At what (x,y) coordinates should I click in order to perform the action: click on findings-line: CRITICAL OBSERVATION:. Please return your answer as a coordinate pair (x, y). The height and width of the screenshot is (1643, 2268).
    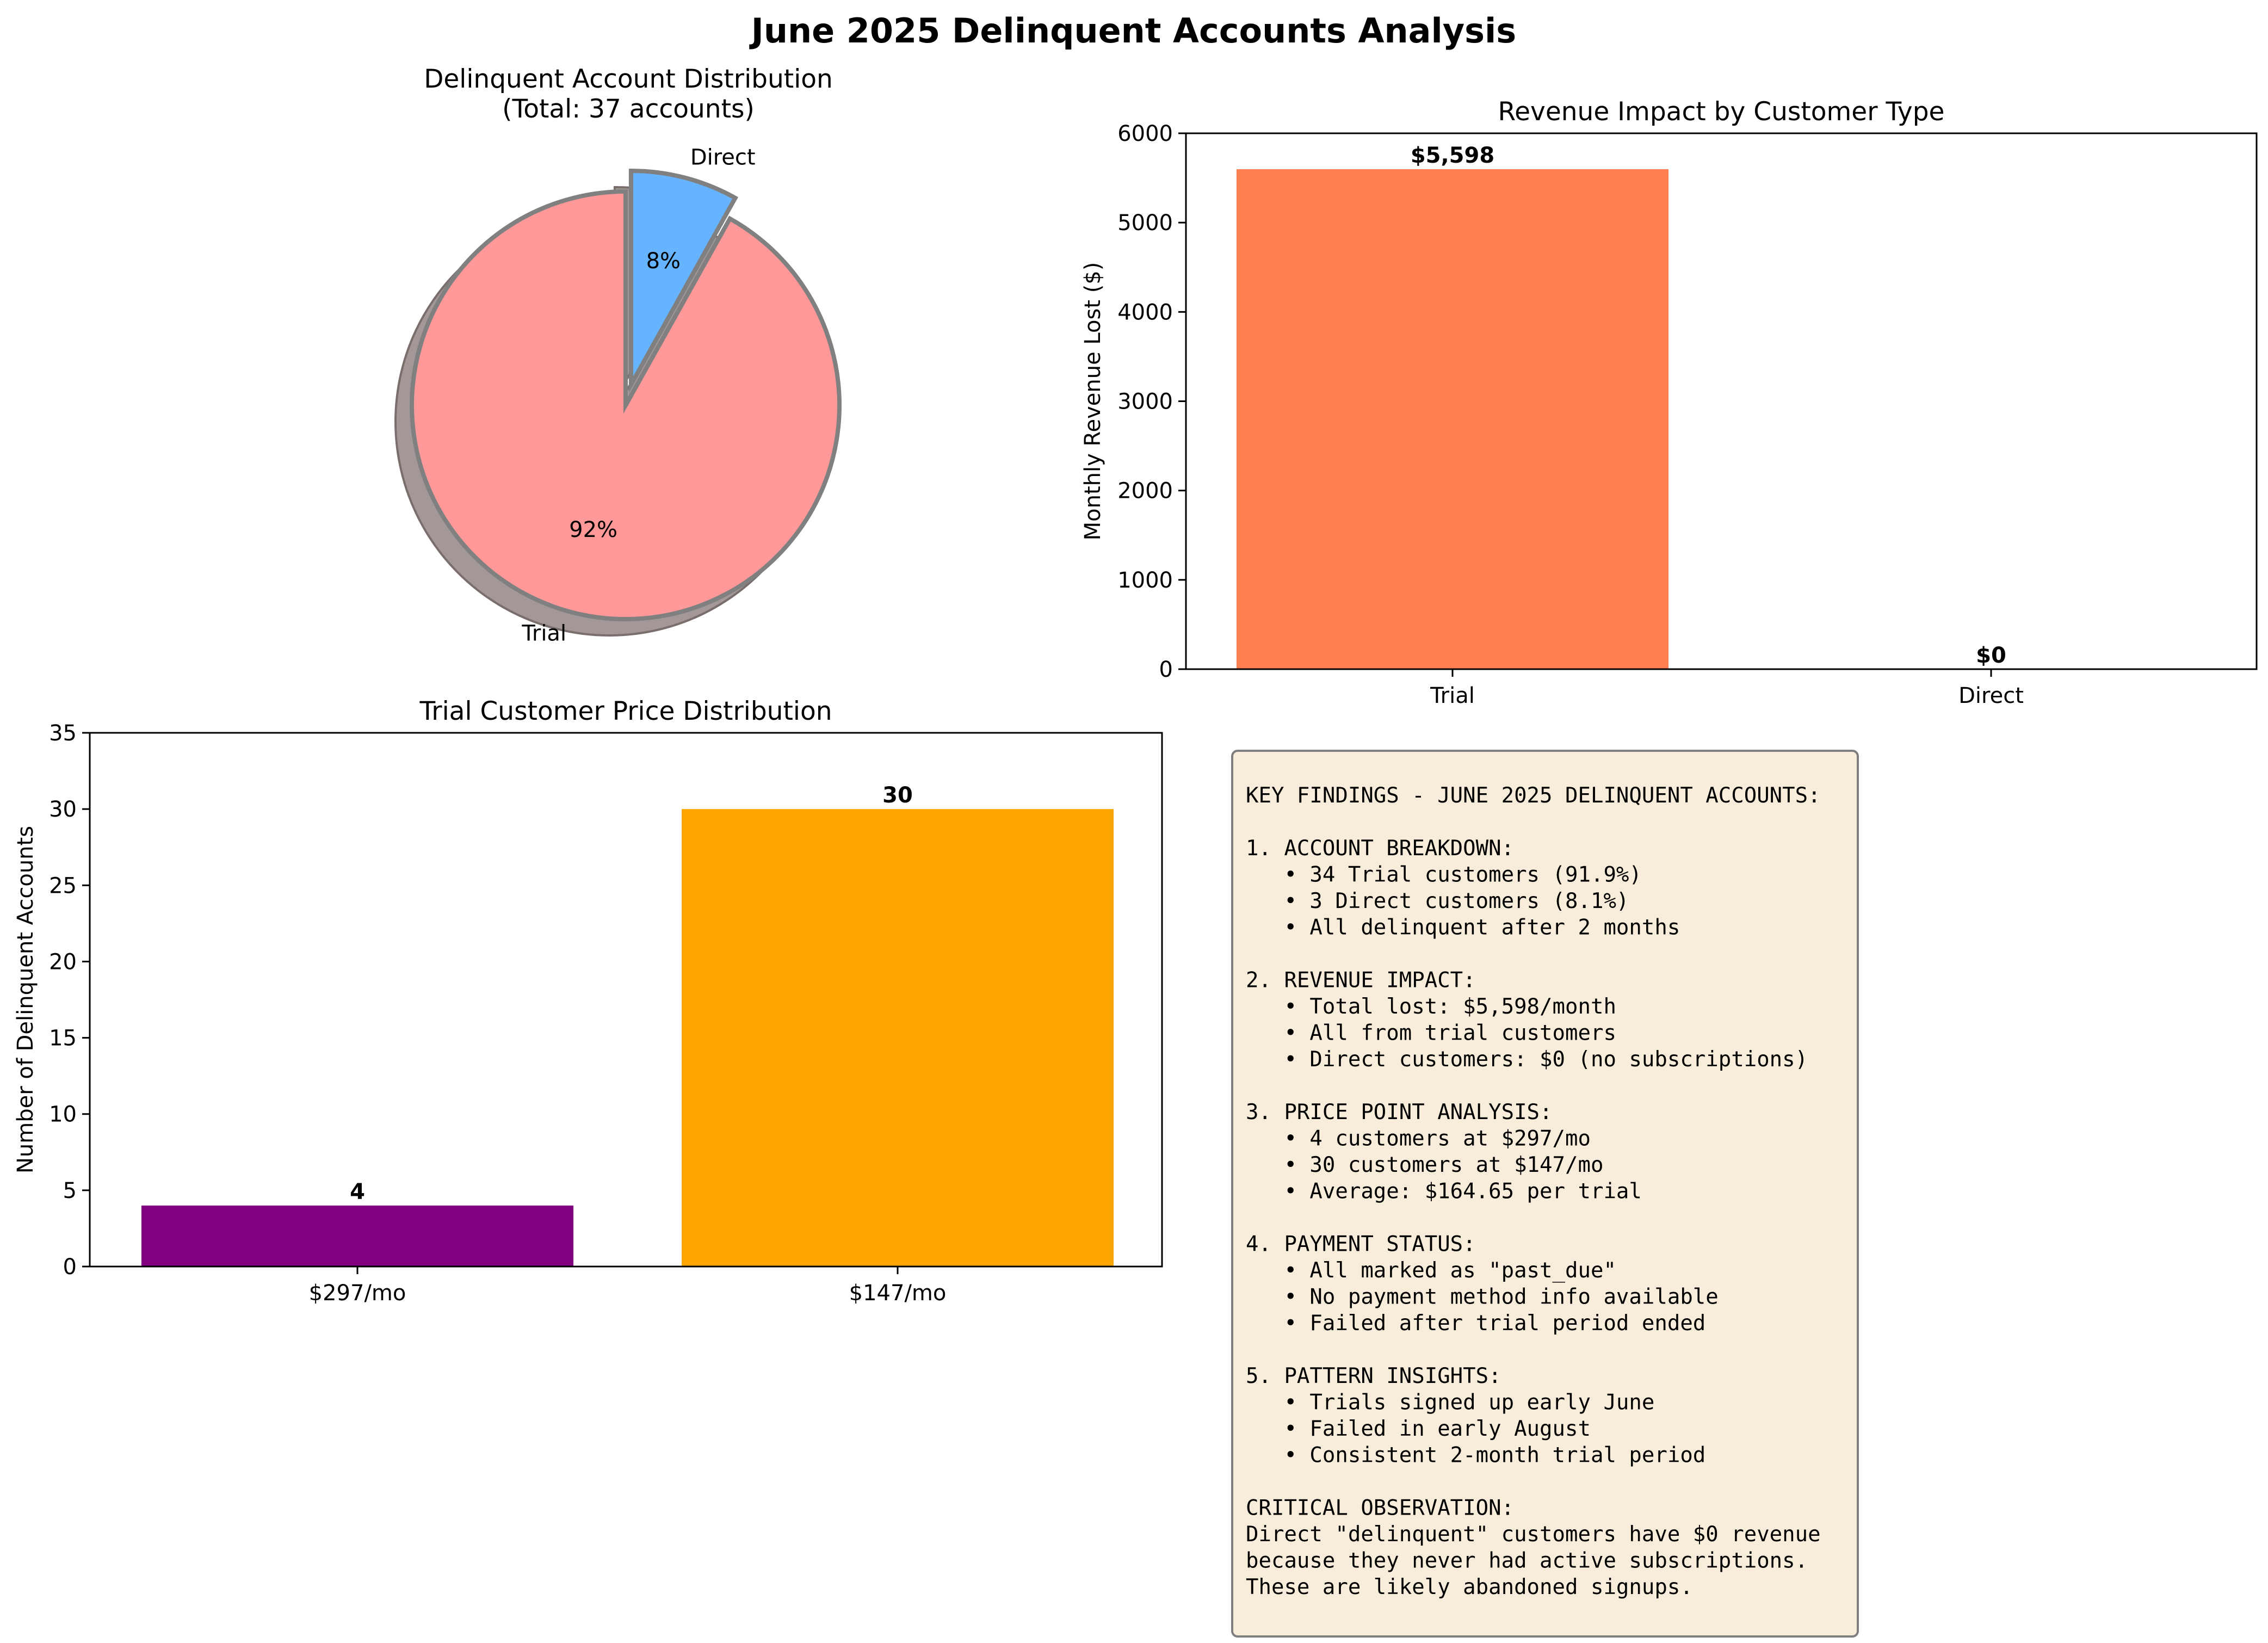
    Looking at the image, I should click on (1380, 1508).